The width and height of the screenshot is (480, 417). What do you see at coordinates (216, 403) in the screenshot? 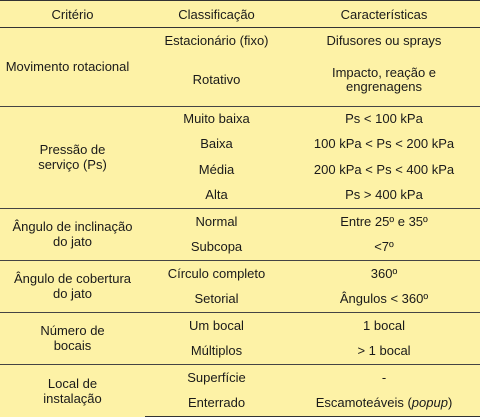
I see `classification-cell: Enterrado` at bounding box center [216, 403].